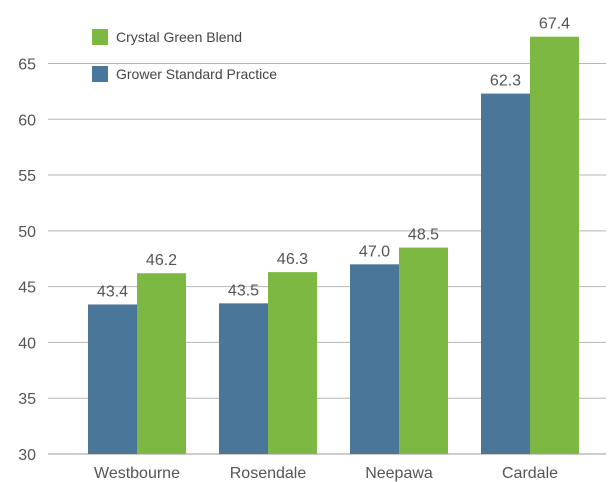 The image size is (616, 482). Describe the element at coordinates (161, 260) in the screenshot. I see `data-label: 46.2` at that location.